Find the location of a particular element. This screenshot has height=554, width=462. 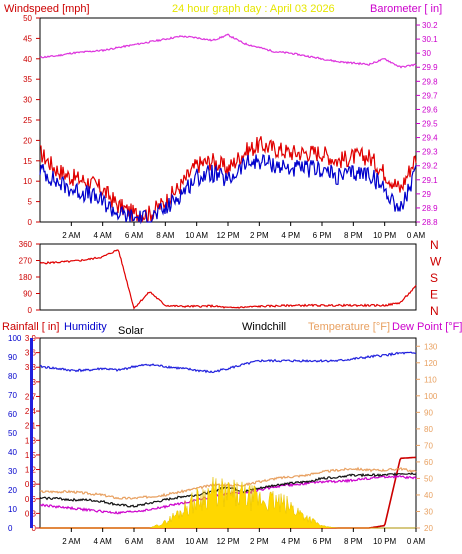

humidity-tick-label: 10 is located at coordinates (12, 509).